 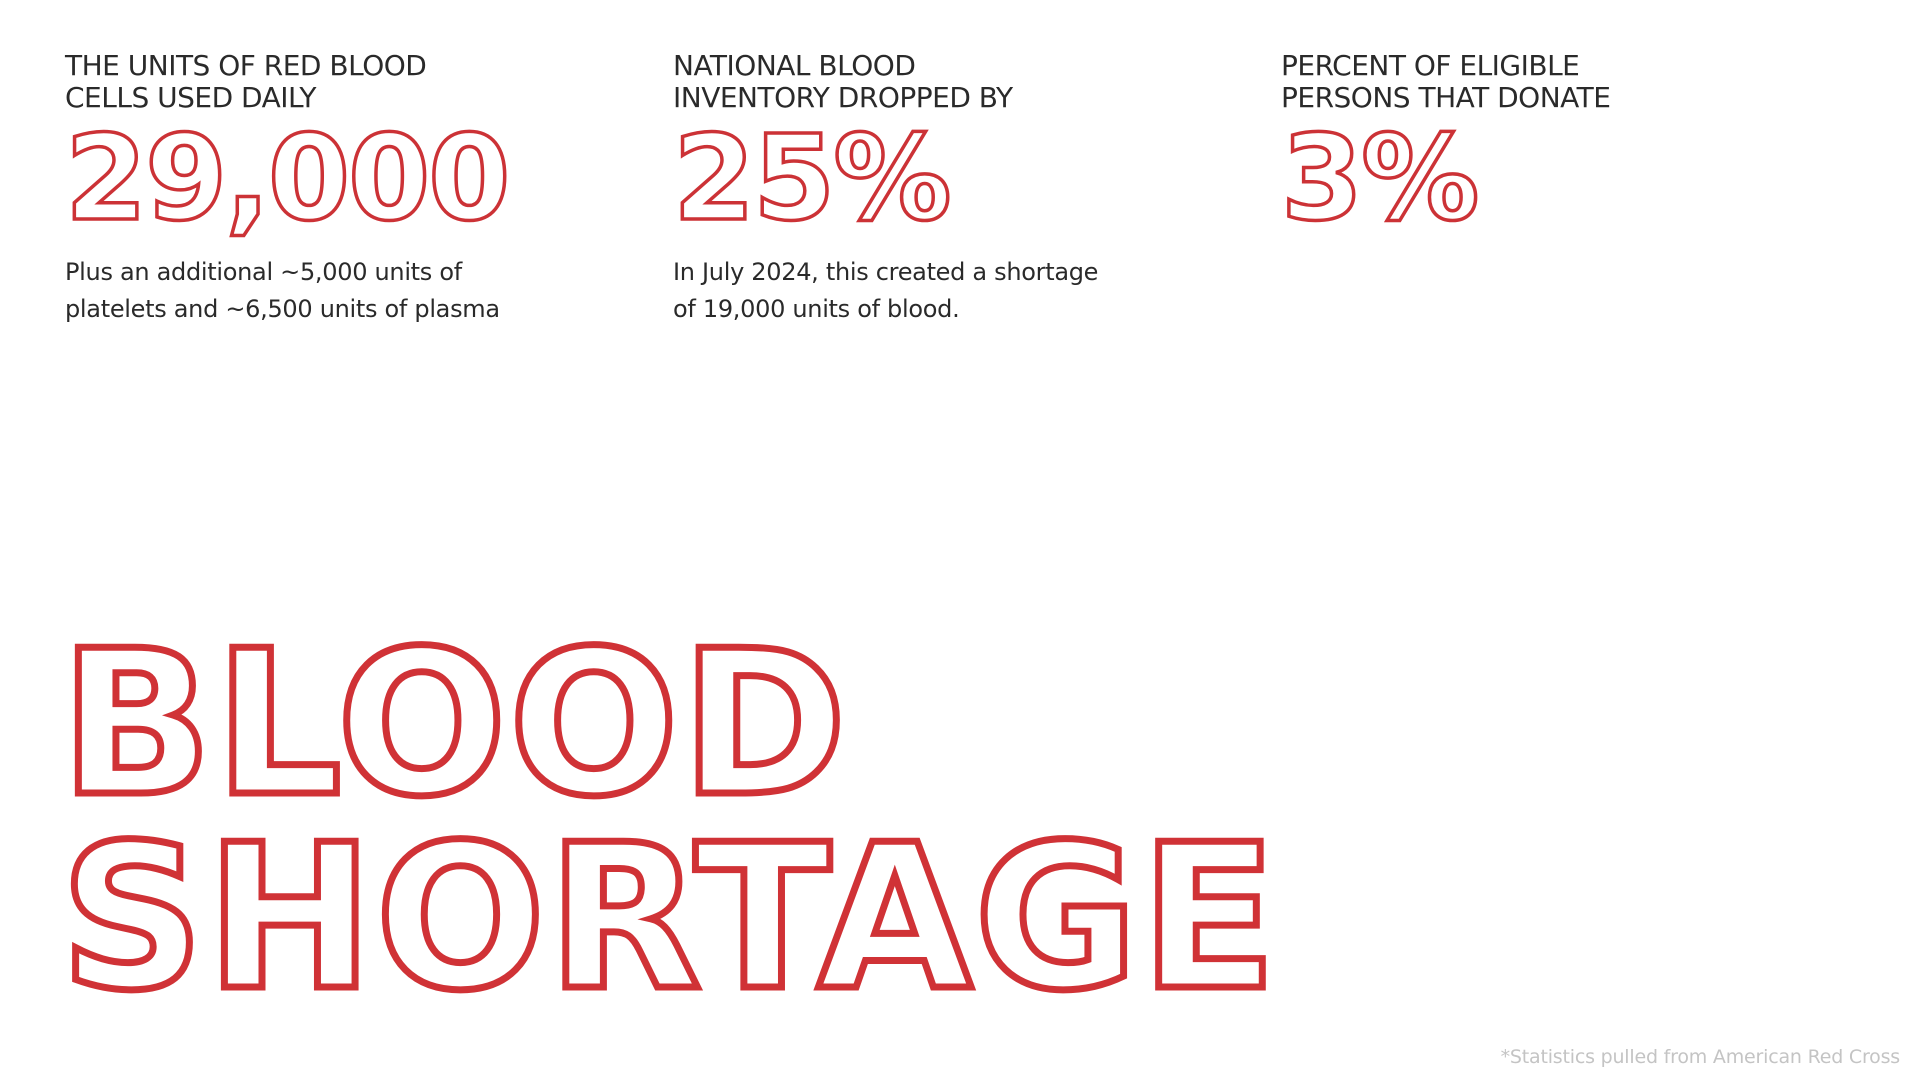 What do you see at coordinates (1430, 65) in the screenshot?
I see `stat-heading-line: PERCENT OF ELIGIBLE` at bounding box center [1430, 65].